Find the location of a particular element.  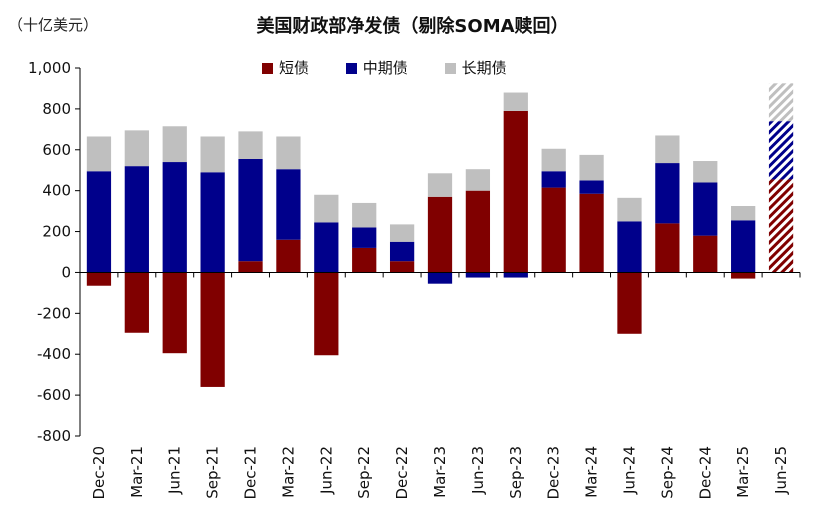

y-tick-label: -400 is located at coordinates (54, 354).